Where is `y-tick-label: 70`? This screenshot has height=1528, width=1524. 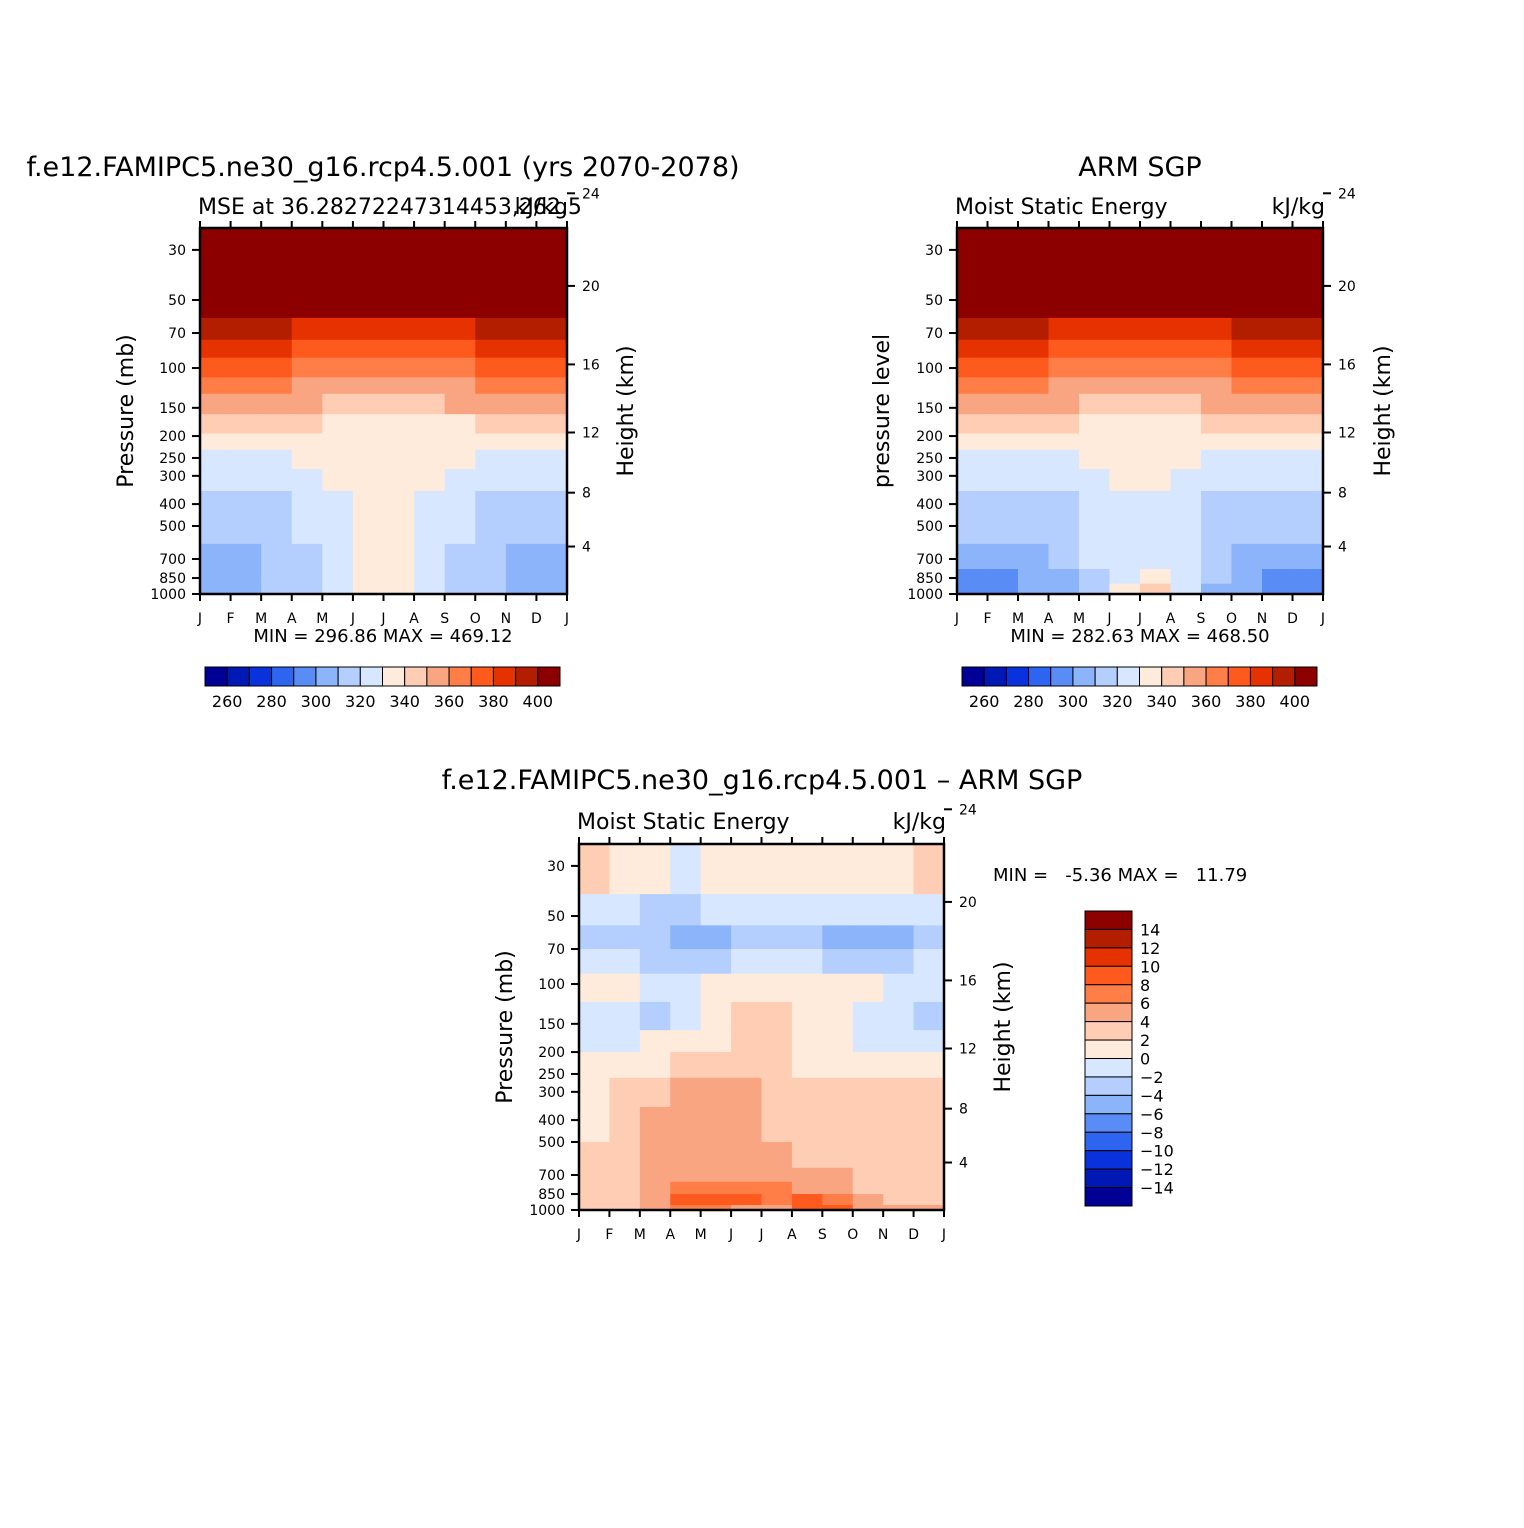
y-tick-label: 70 is located at coordinates (934, 334).